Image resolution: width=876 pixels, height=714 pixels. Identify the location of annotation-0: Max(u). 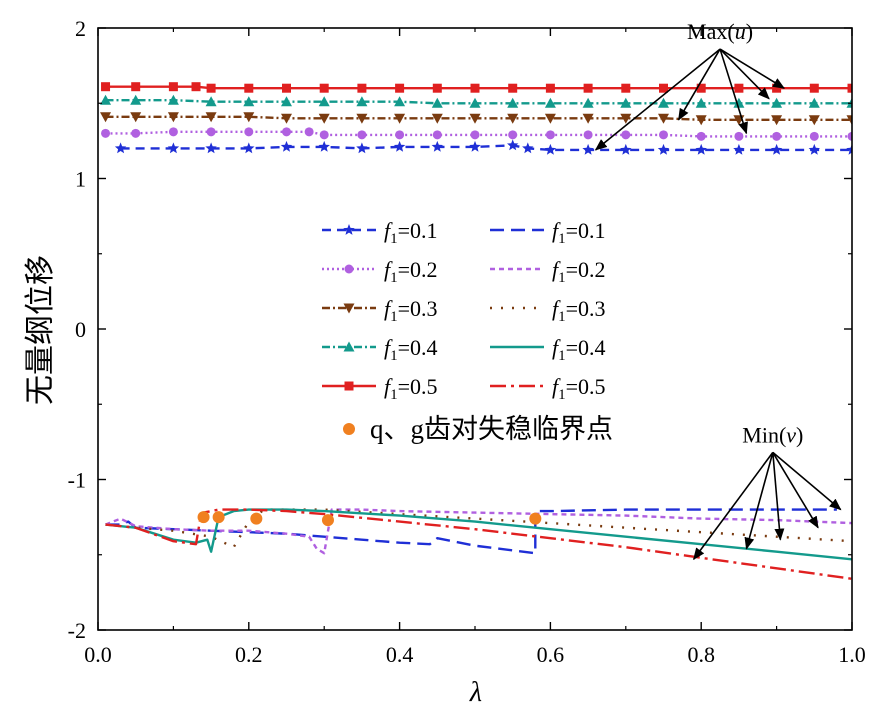
(689, 85).